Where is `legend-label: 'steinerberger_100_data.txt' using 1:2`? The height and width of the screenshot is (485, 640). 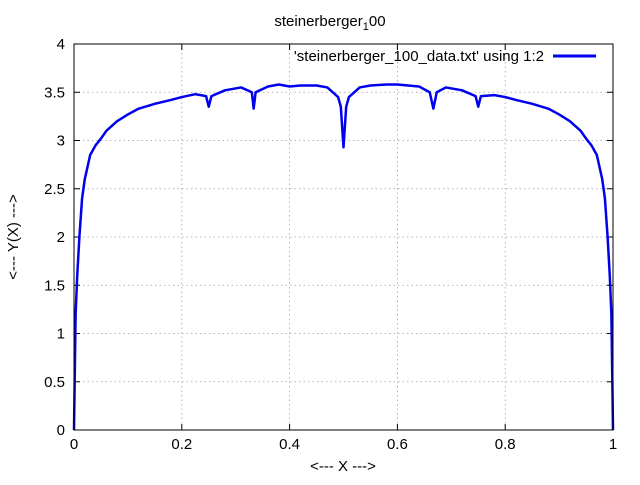 legend-label: 'steinerberger_100_data.txt' using 1:2 is located at coordinates (419, 56).